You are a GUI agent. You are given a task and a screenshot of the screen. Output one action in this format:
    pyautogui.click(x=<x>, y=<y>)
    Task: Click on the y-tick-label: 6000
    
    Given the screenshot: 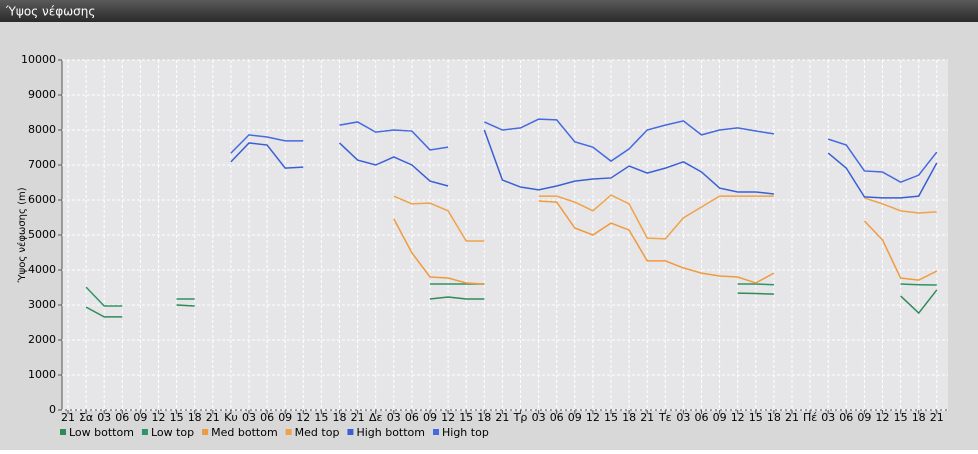 What is the action you would take?
    pyautogui.click(x=42, y=199)
    